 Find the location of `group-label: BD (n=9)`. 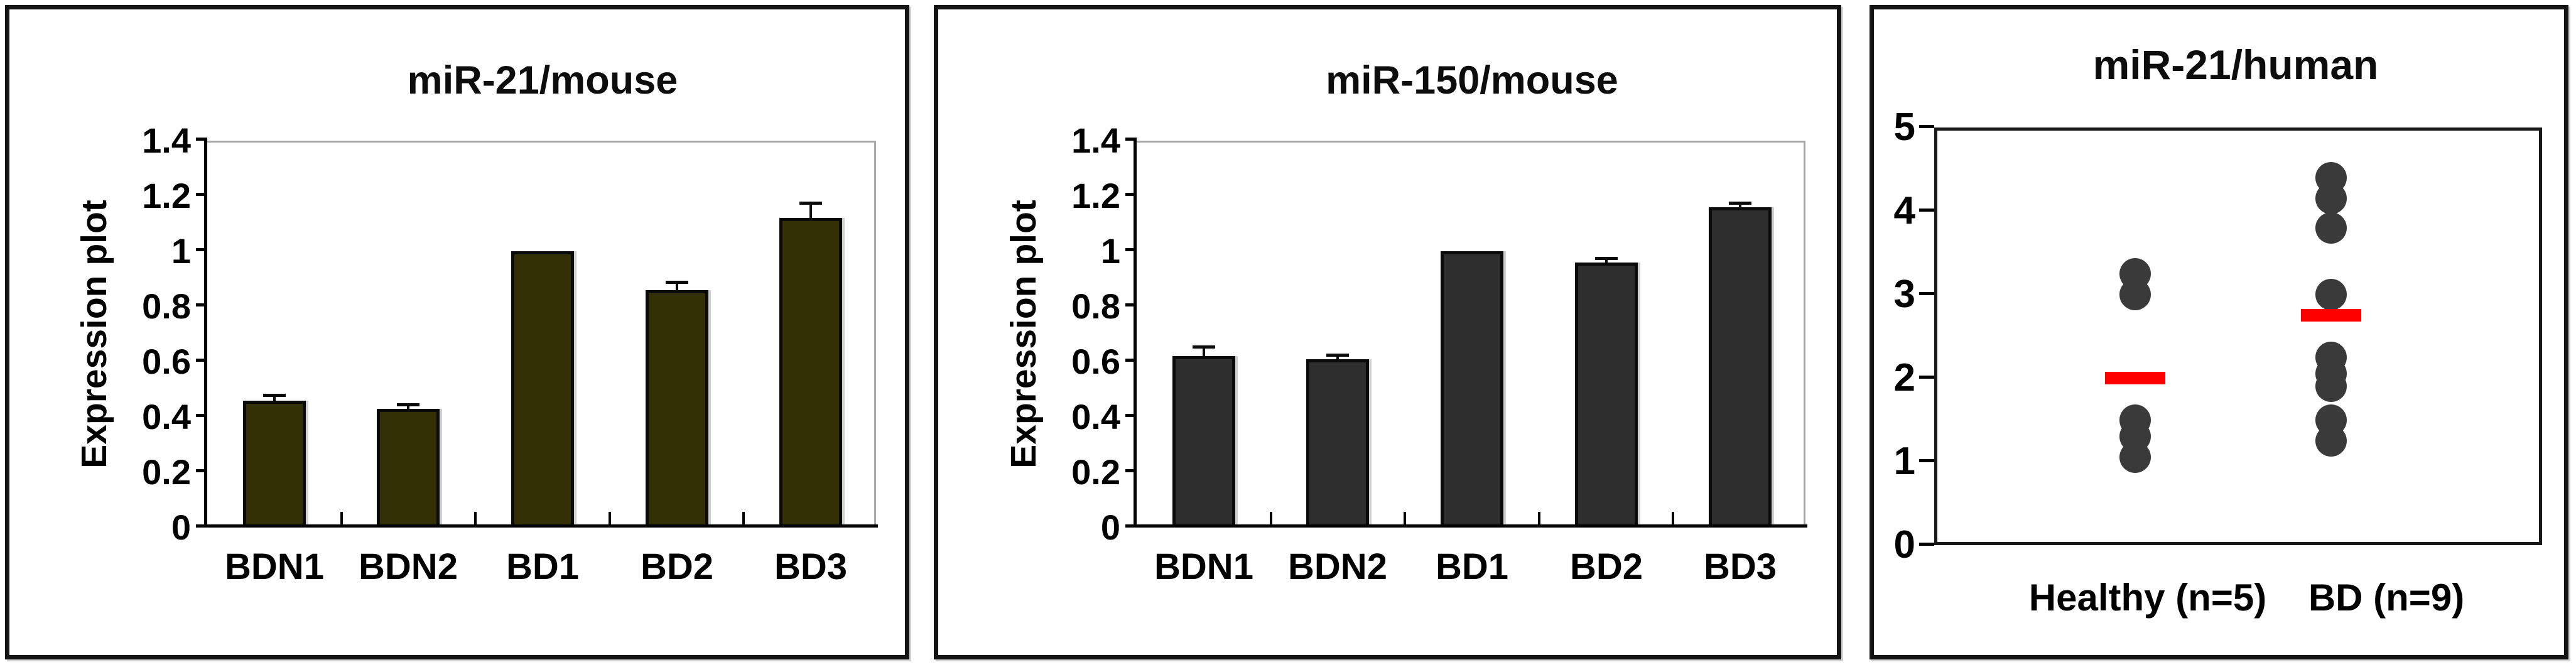

group-label: BD (n=9) is located at coordinates (2386, 598).